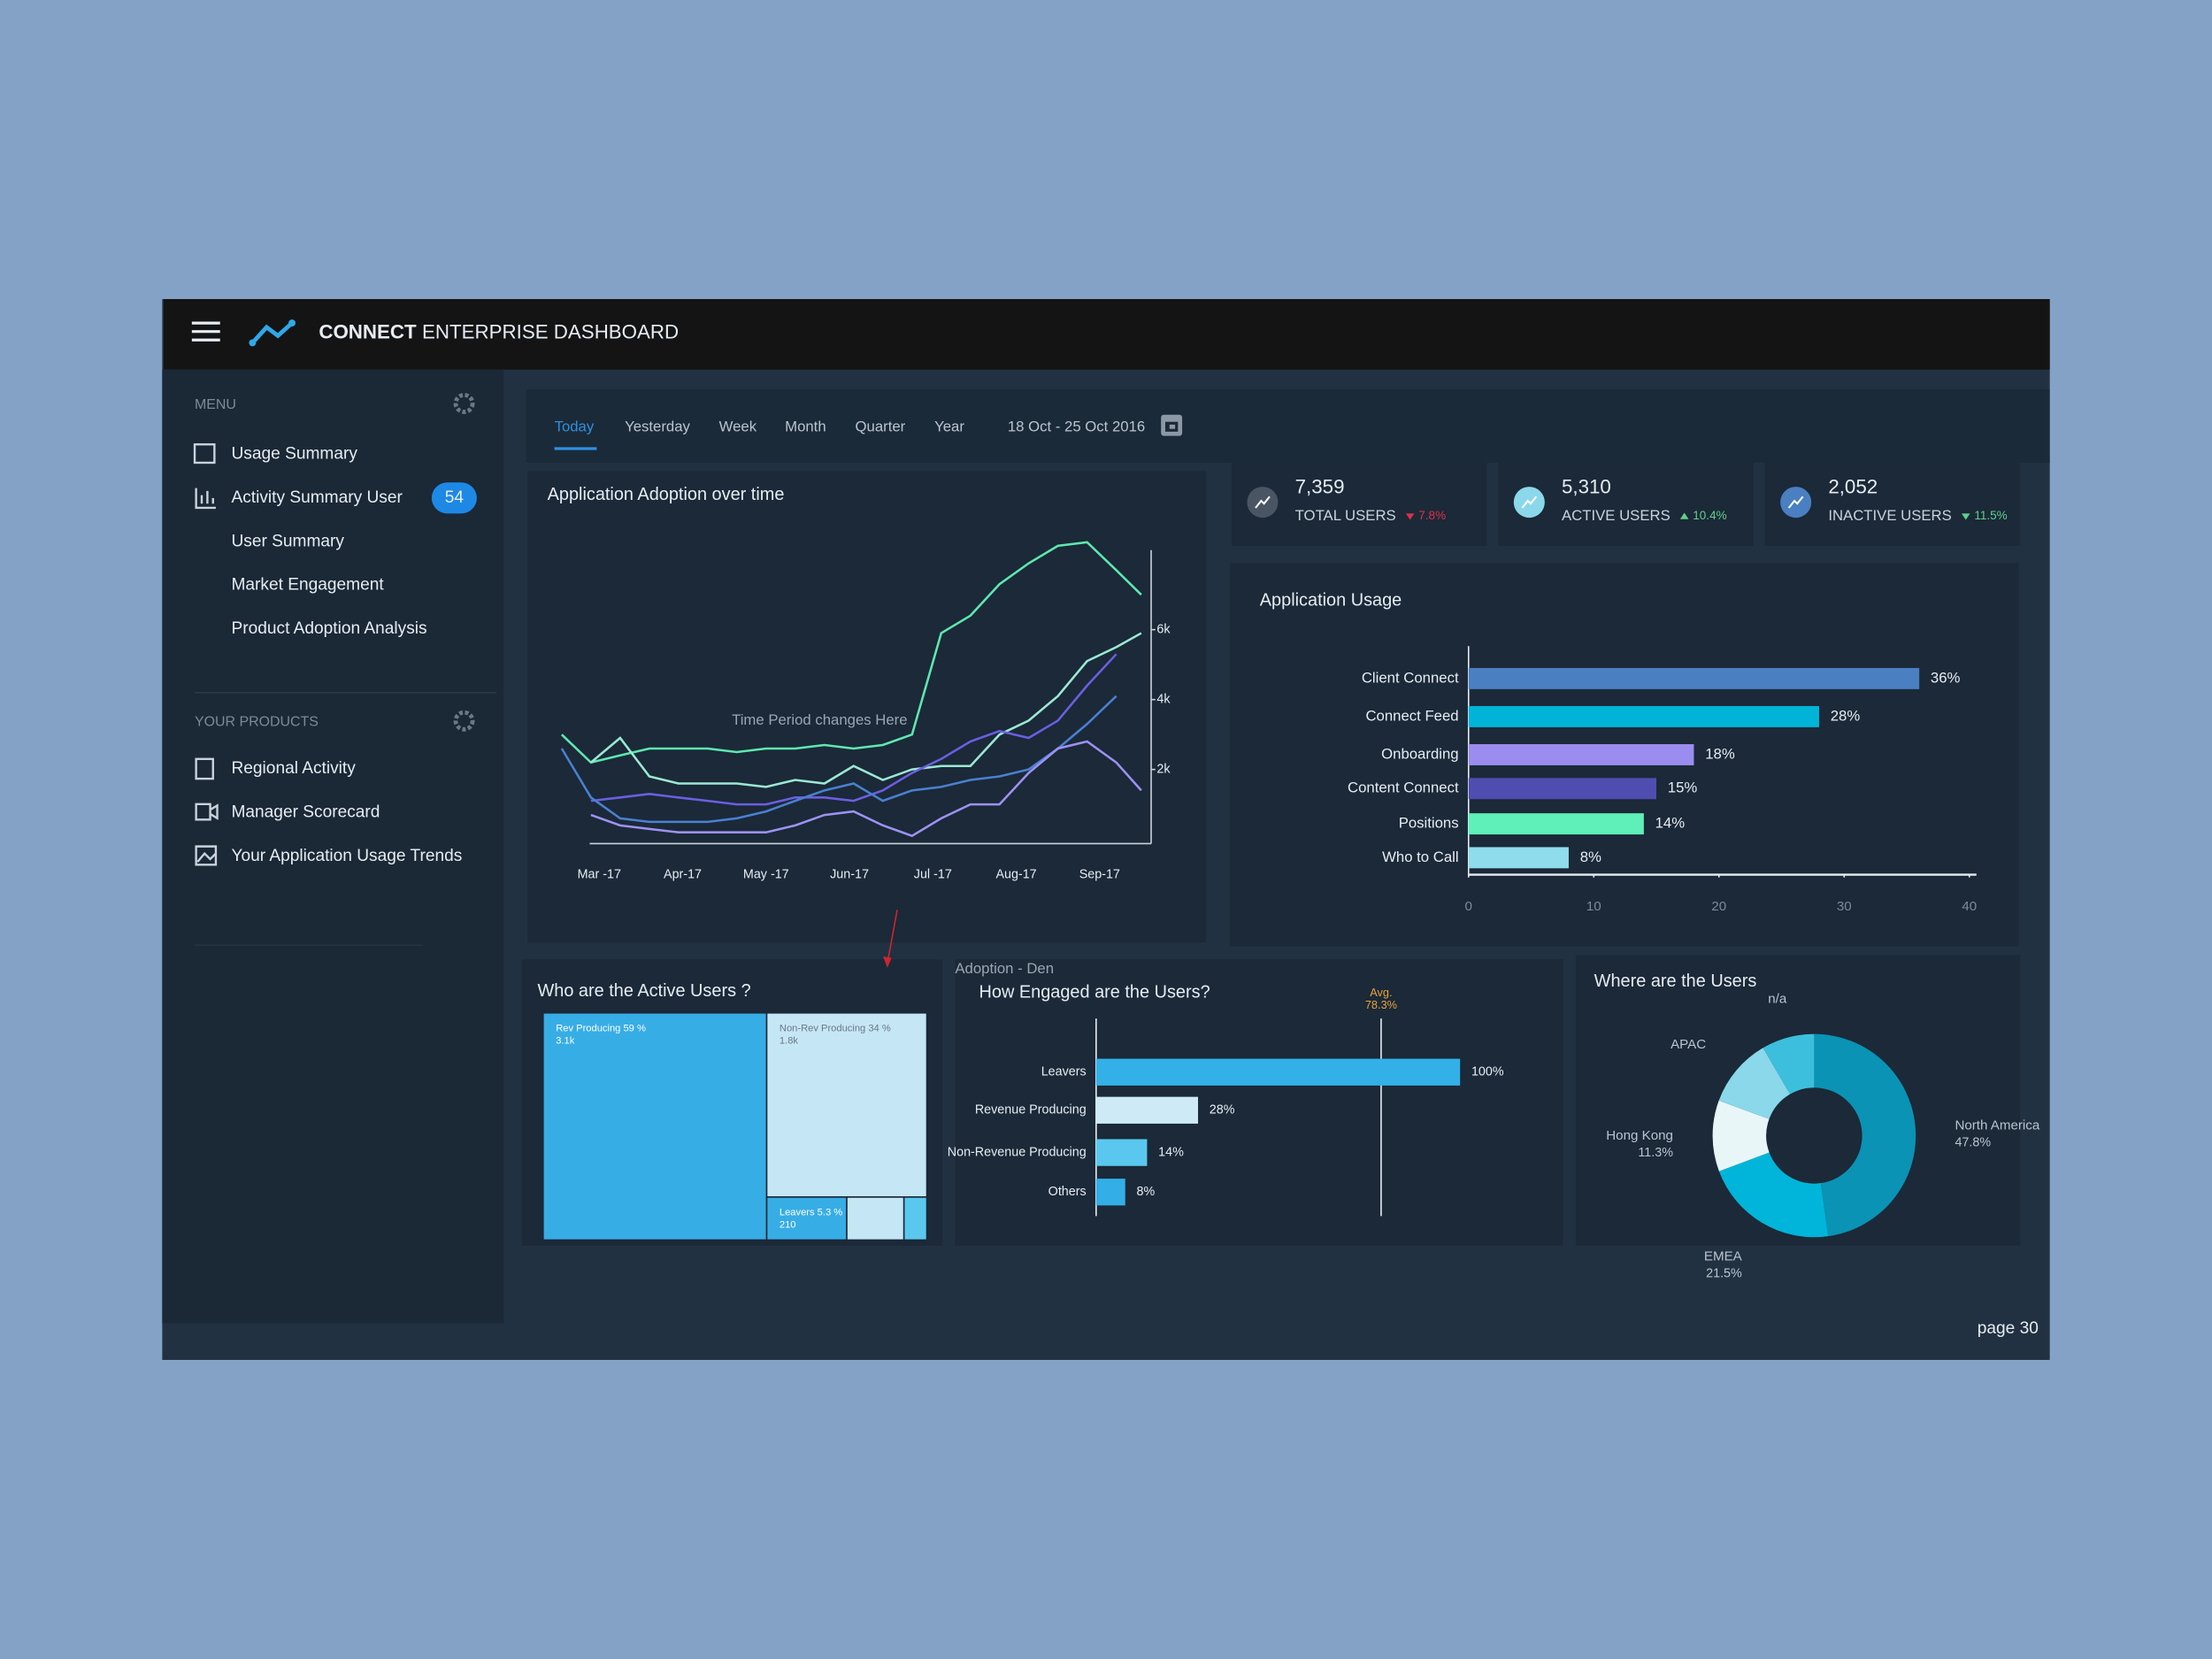 This screenshot has width=2212, height=1659. I want to click on value-label: 18%, so click(1720, 754).